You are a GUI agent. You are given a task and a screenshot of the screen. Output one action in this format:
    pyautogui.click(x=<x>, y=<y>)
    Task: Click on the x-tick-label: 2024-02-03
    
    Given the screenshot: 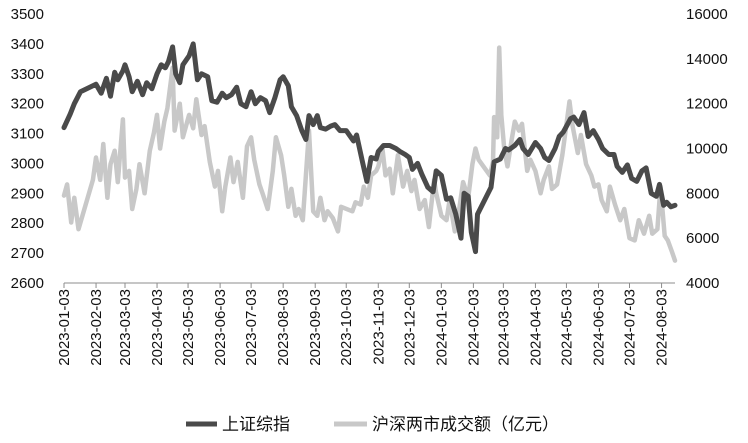 What is the action you would take?
    pyautogui.click(x=473, y=327)
    